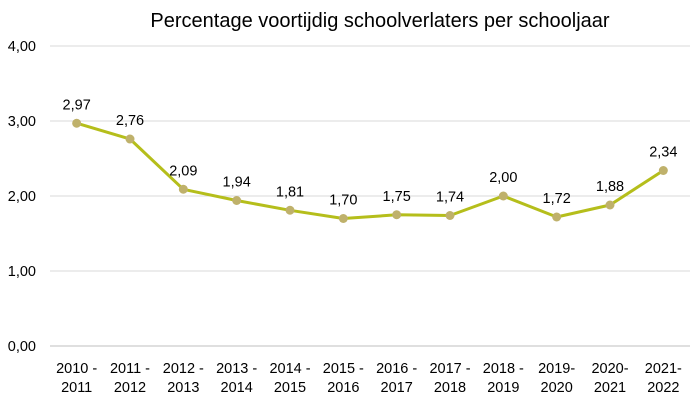 The image size is (700, 407). What do you see at coordinates (449, 378) in the screenshot?
I see `x-tick-label: 2017 -2018` at bounding box center [449, 378].